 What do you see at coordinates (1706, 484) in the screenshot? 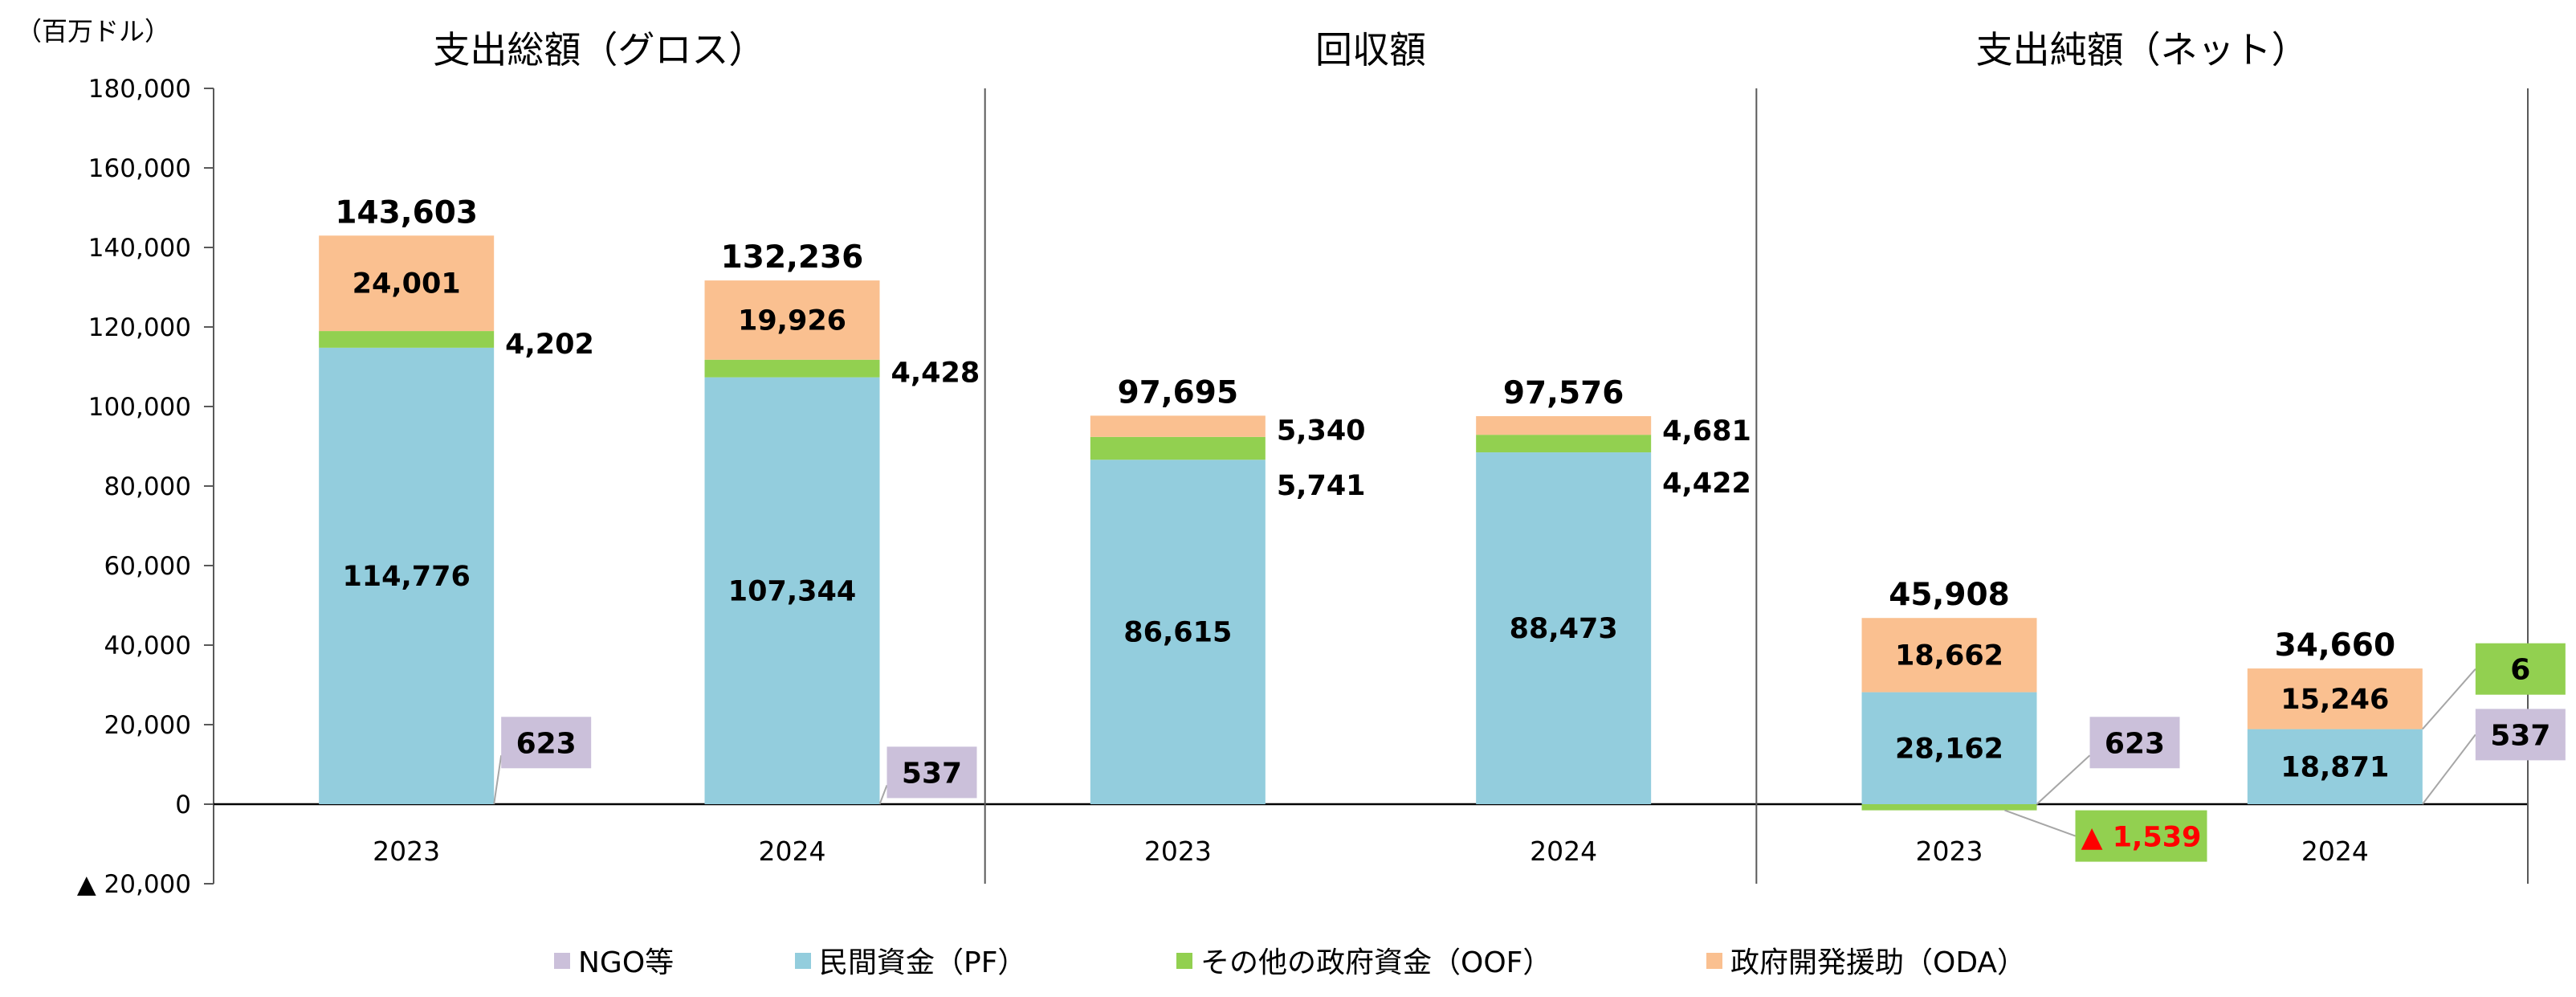
I see `label-oof: 4,422` at bounding box center [1706, 484].